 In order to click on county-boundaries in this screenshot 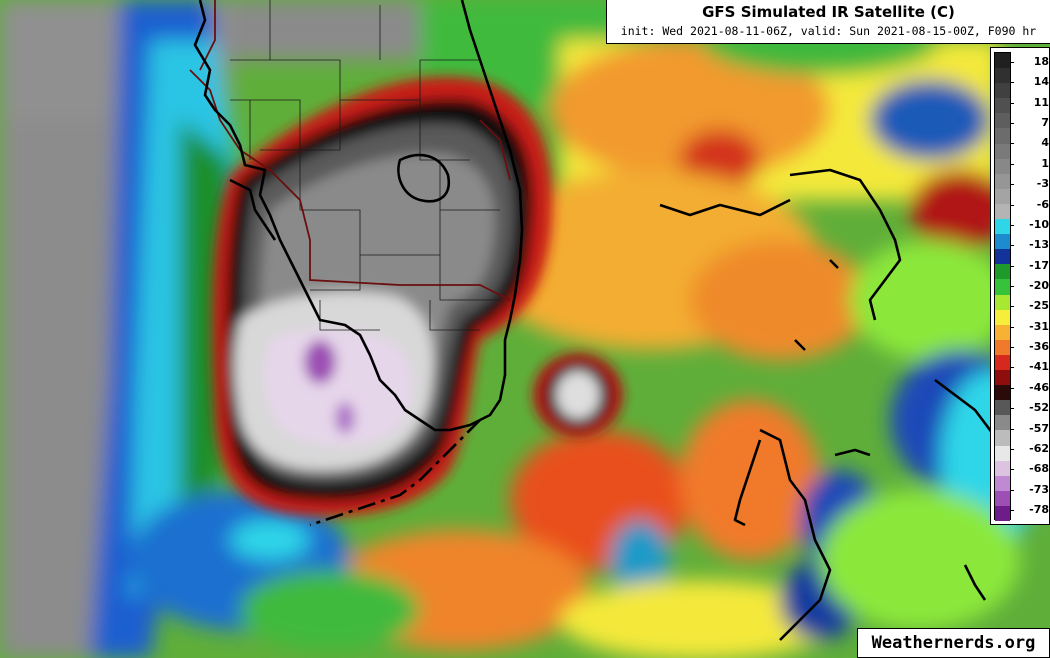, I will do `click(365, 165)`.